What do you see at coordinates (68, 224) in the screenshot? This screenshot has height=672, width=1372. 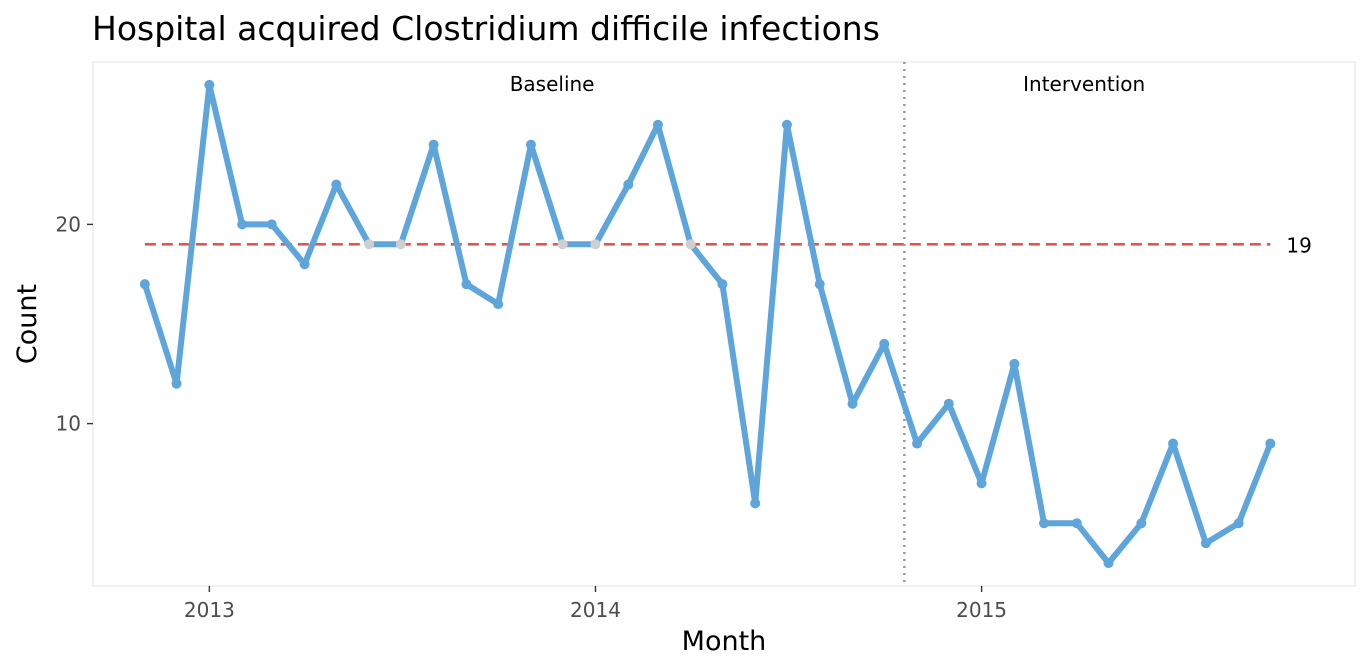 I see `y-tick-label: 20` at bounding box center [68, 224].